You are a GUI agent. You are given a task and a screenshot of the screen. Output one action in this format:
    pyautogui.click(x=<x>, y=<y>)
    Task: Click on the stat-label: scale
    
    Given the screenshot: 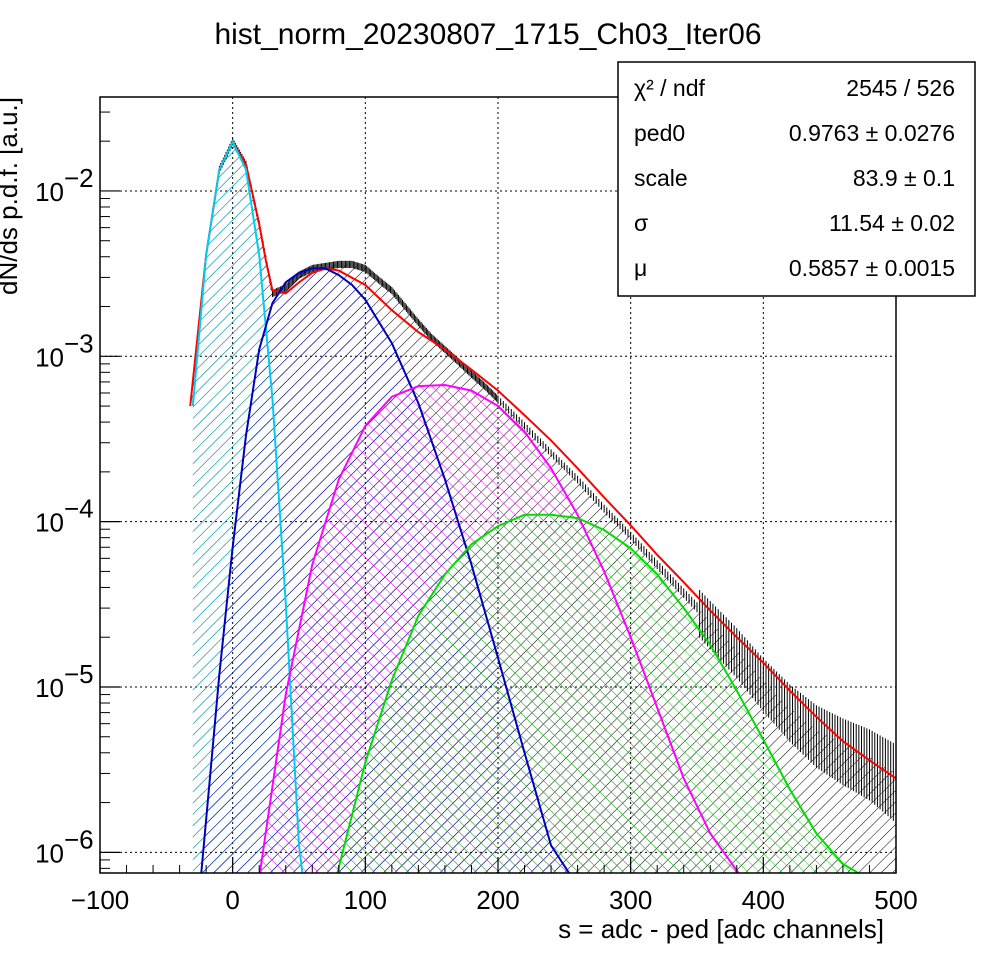 What is the action you would take?
    pyautogui.click(x=661, y=178)
    